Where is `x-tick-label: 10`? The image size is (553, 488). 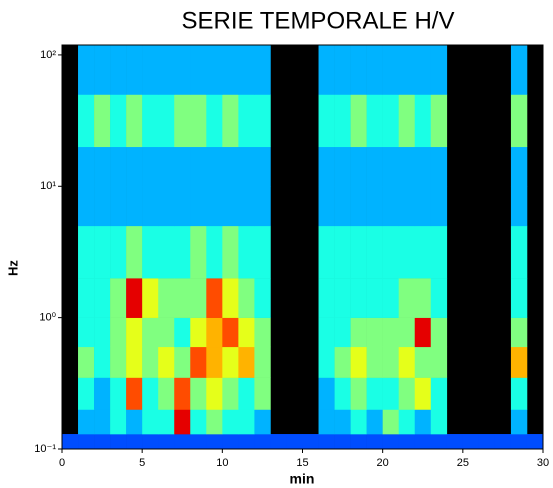 x-tick-label: 10 is located at coordinates (222, 463).